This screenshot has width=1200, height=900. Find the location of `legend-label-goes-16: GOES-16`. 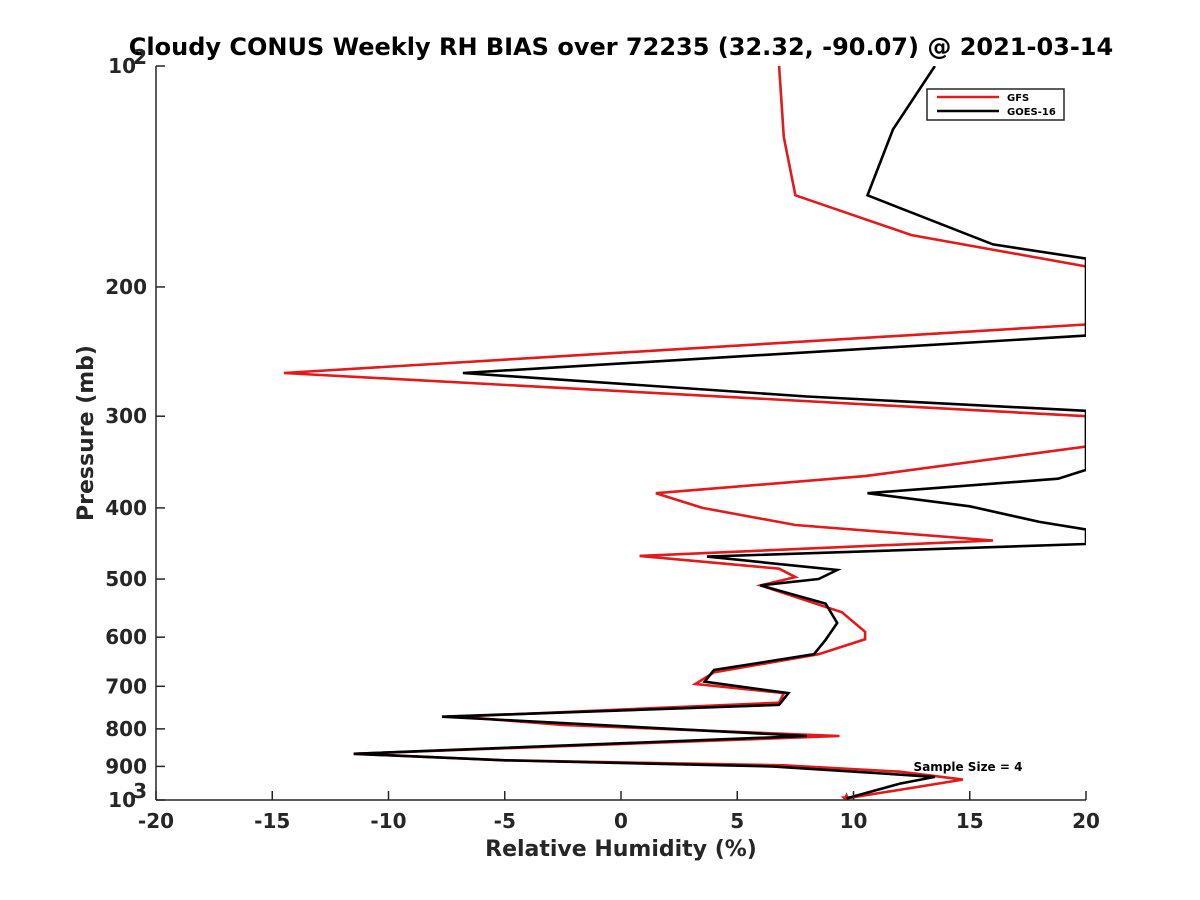

legend-label-goes-16: GOES-16 is located at coordinates (1031, 112).